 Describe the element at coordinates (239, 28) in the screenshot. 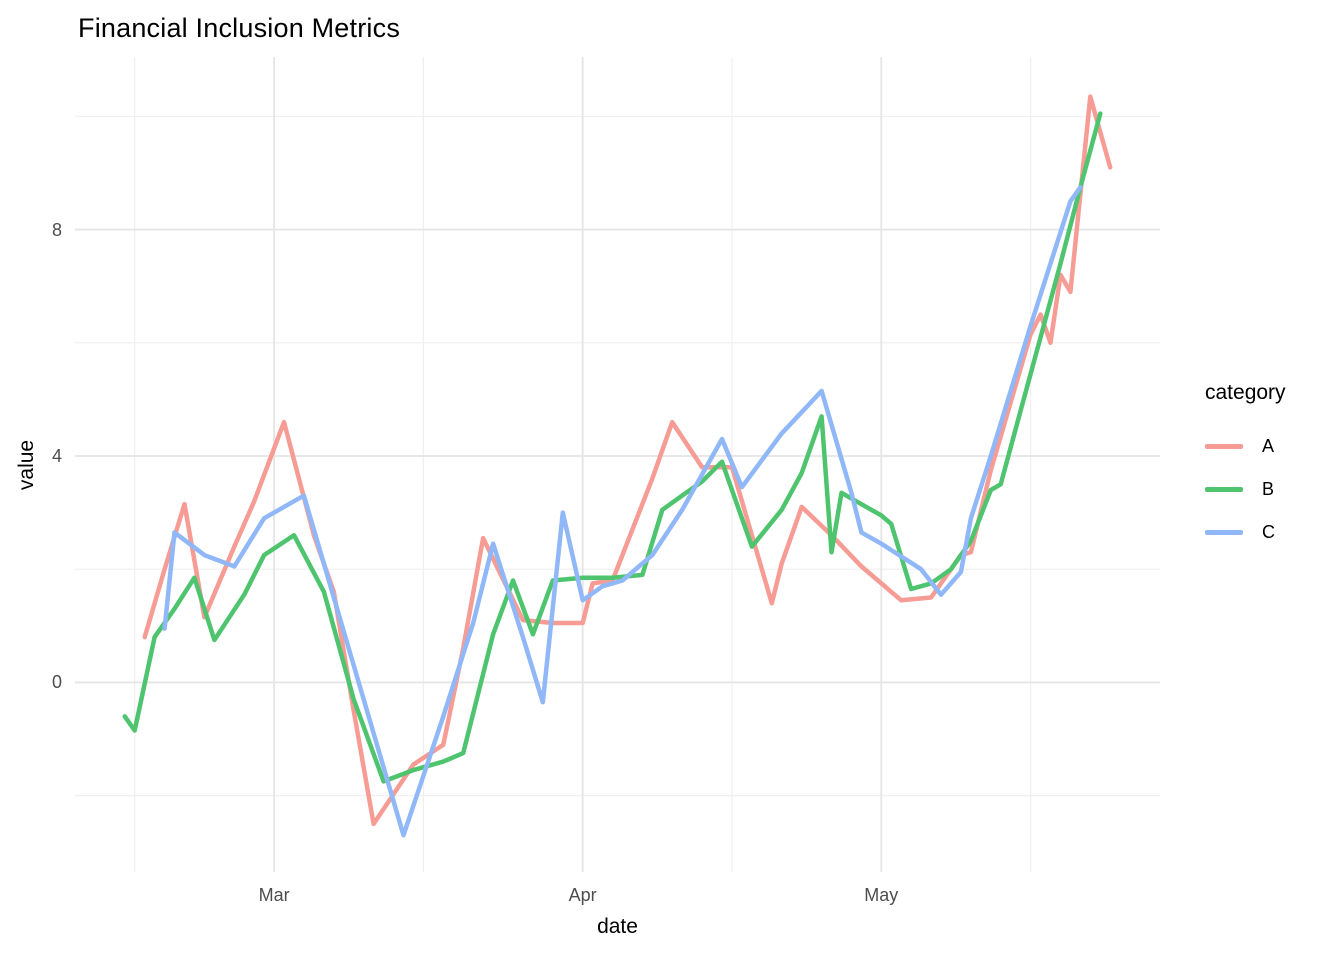

I see `chart-title: Financial Inclusion Metrics` at that location.